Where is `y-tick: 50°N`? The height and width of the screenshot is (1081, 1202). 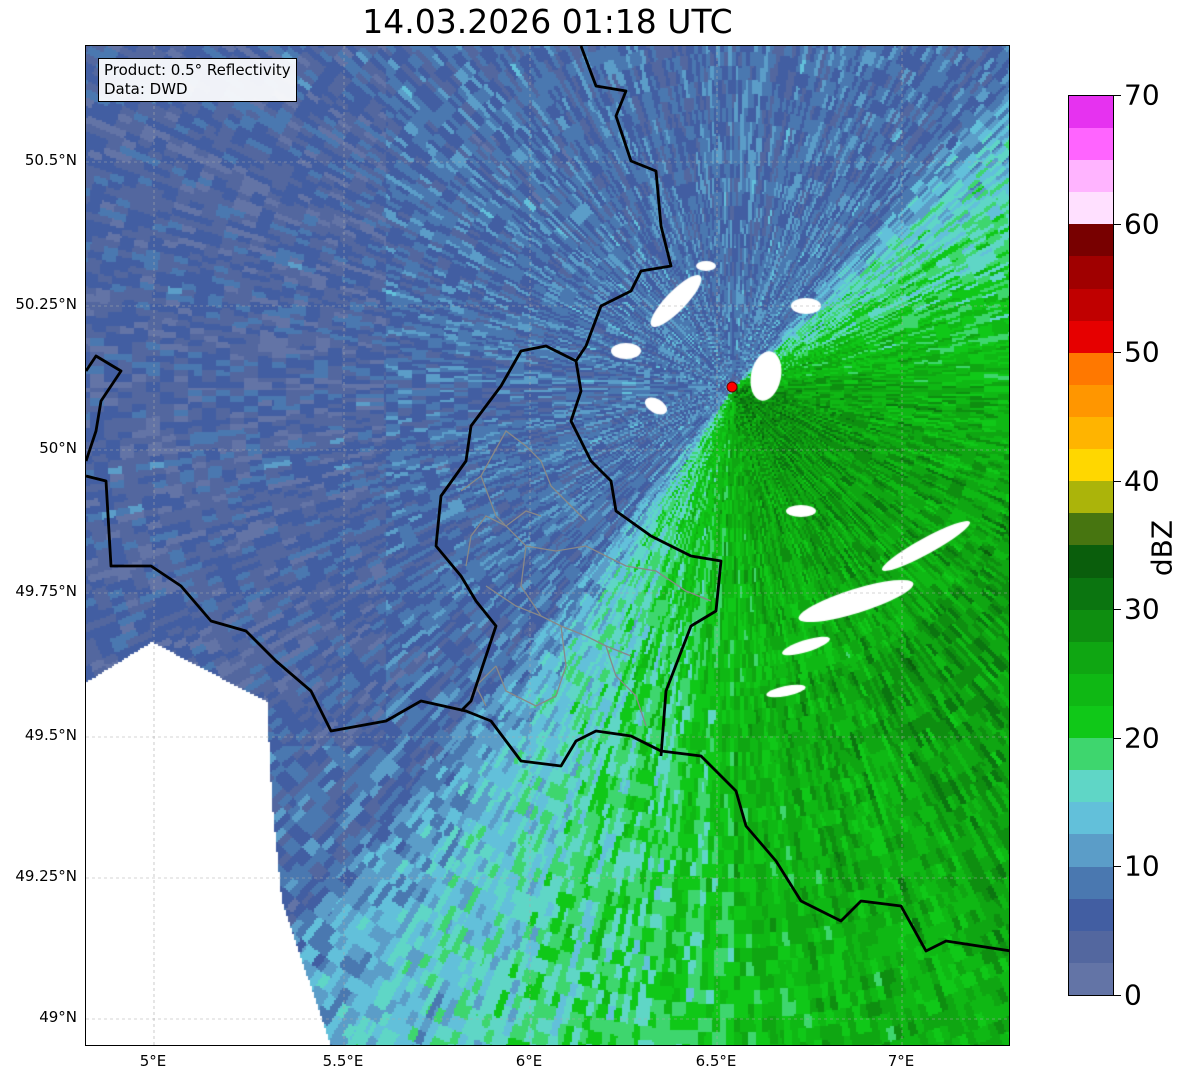 y-tick: 50°N is located at coordinates (58, 448).